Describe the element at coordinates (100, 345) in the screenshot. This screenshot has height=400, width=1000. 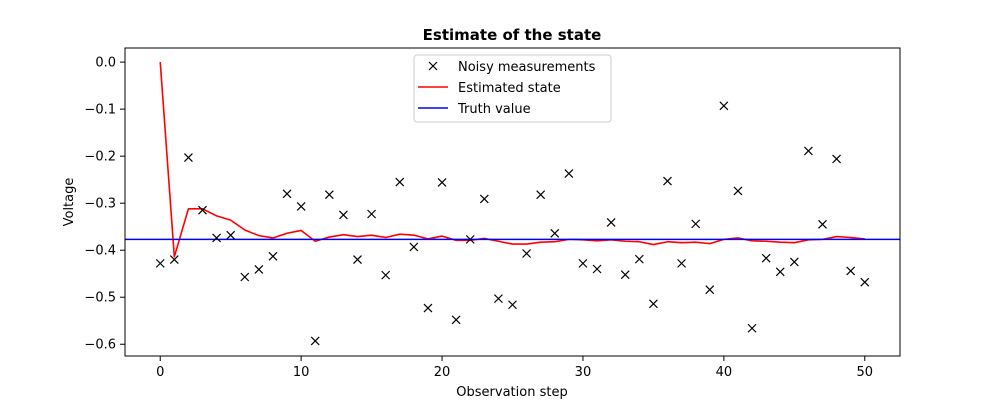
I see `y-tick-label: −0.6` at that location.